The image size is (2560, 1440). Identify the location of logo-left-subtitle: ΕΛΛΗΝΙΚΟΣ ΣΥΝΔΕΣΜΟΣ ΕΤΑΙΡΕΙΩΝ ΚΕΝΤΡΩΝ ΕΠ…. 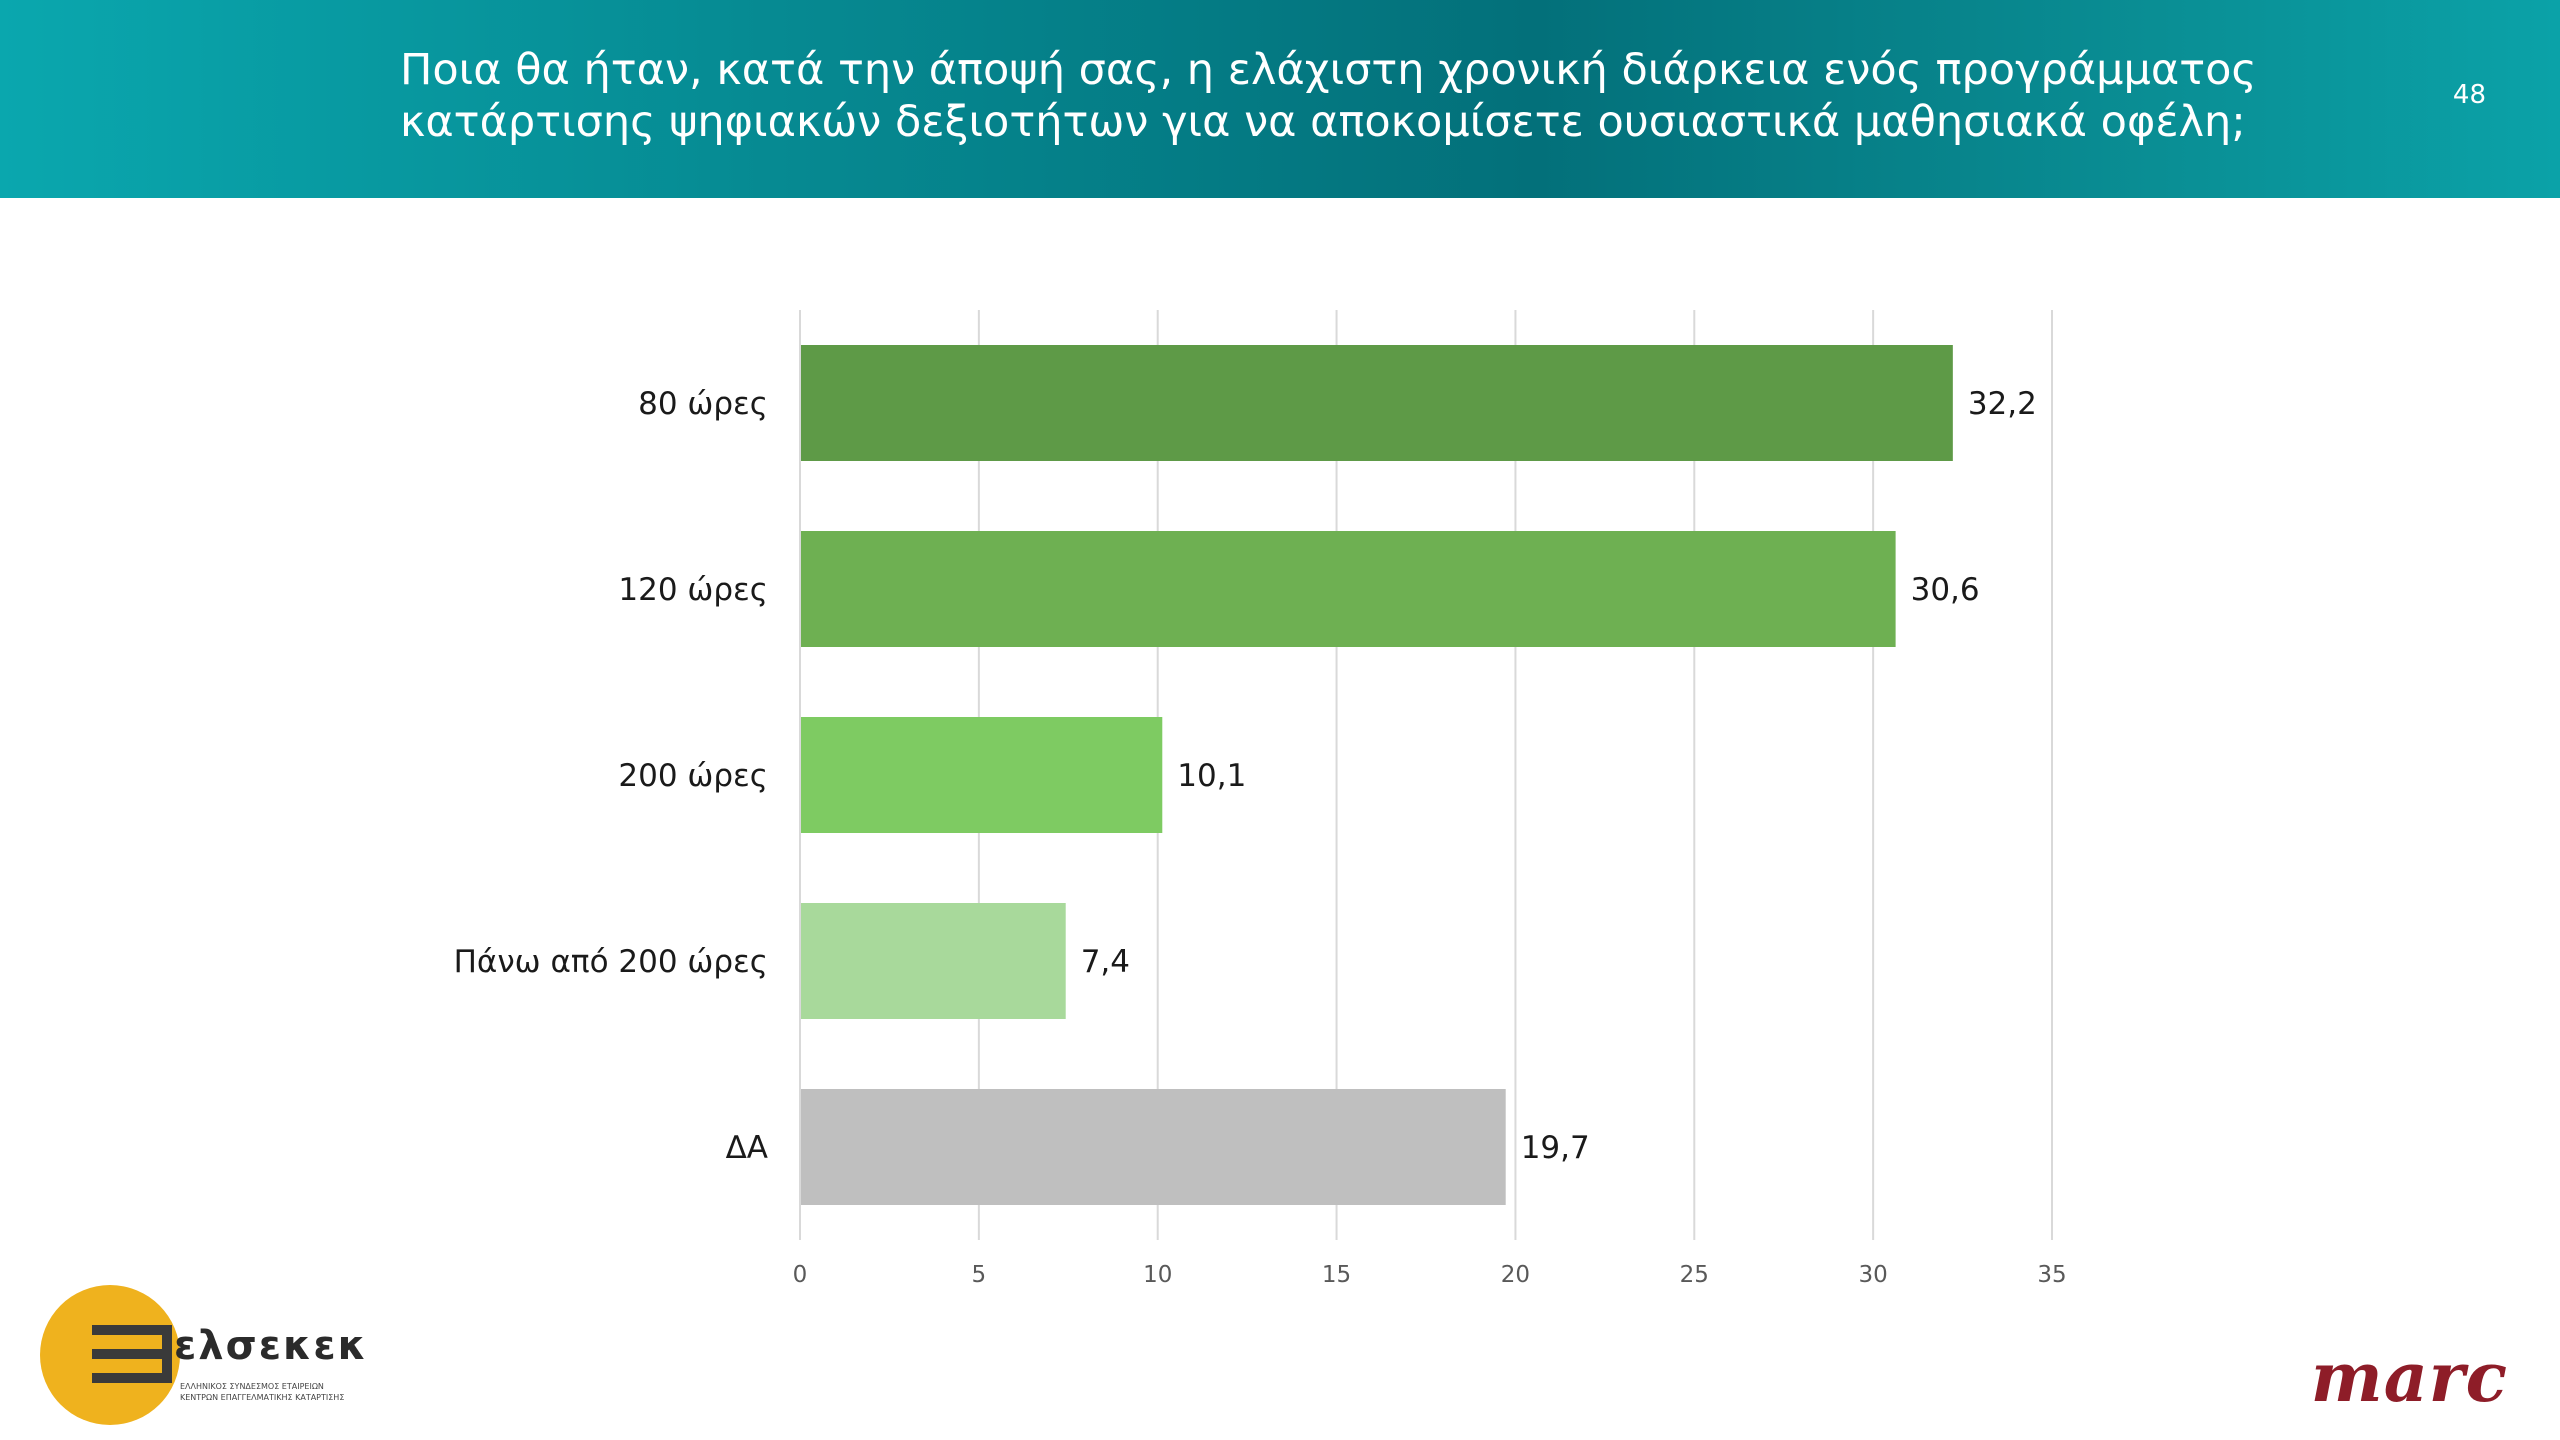
(262, 1392).